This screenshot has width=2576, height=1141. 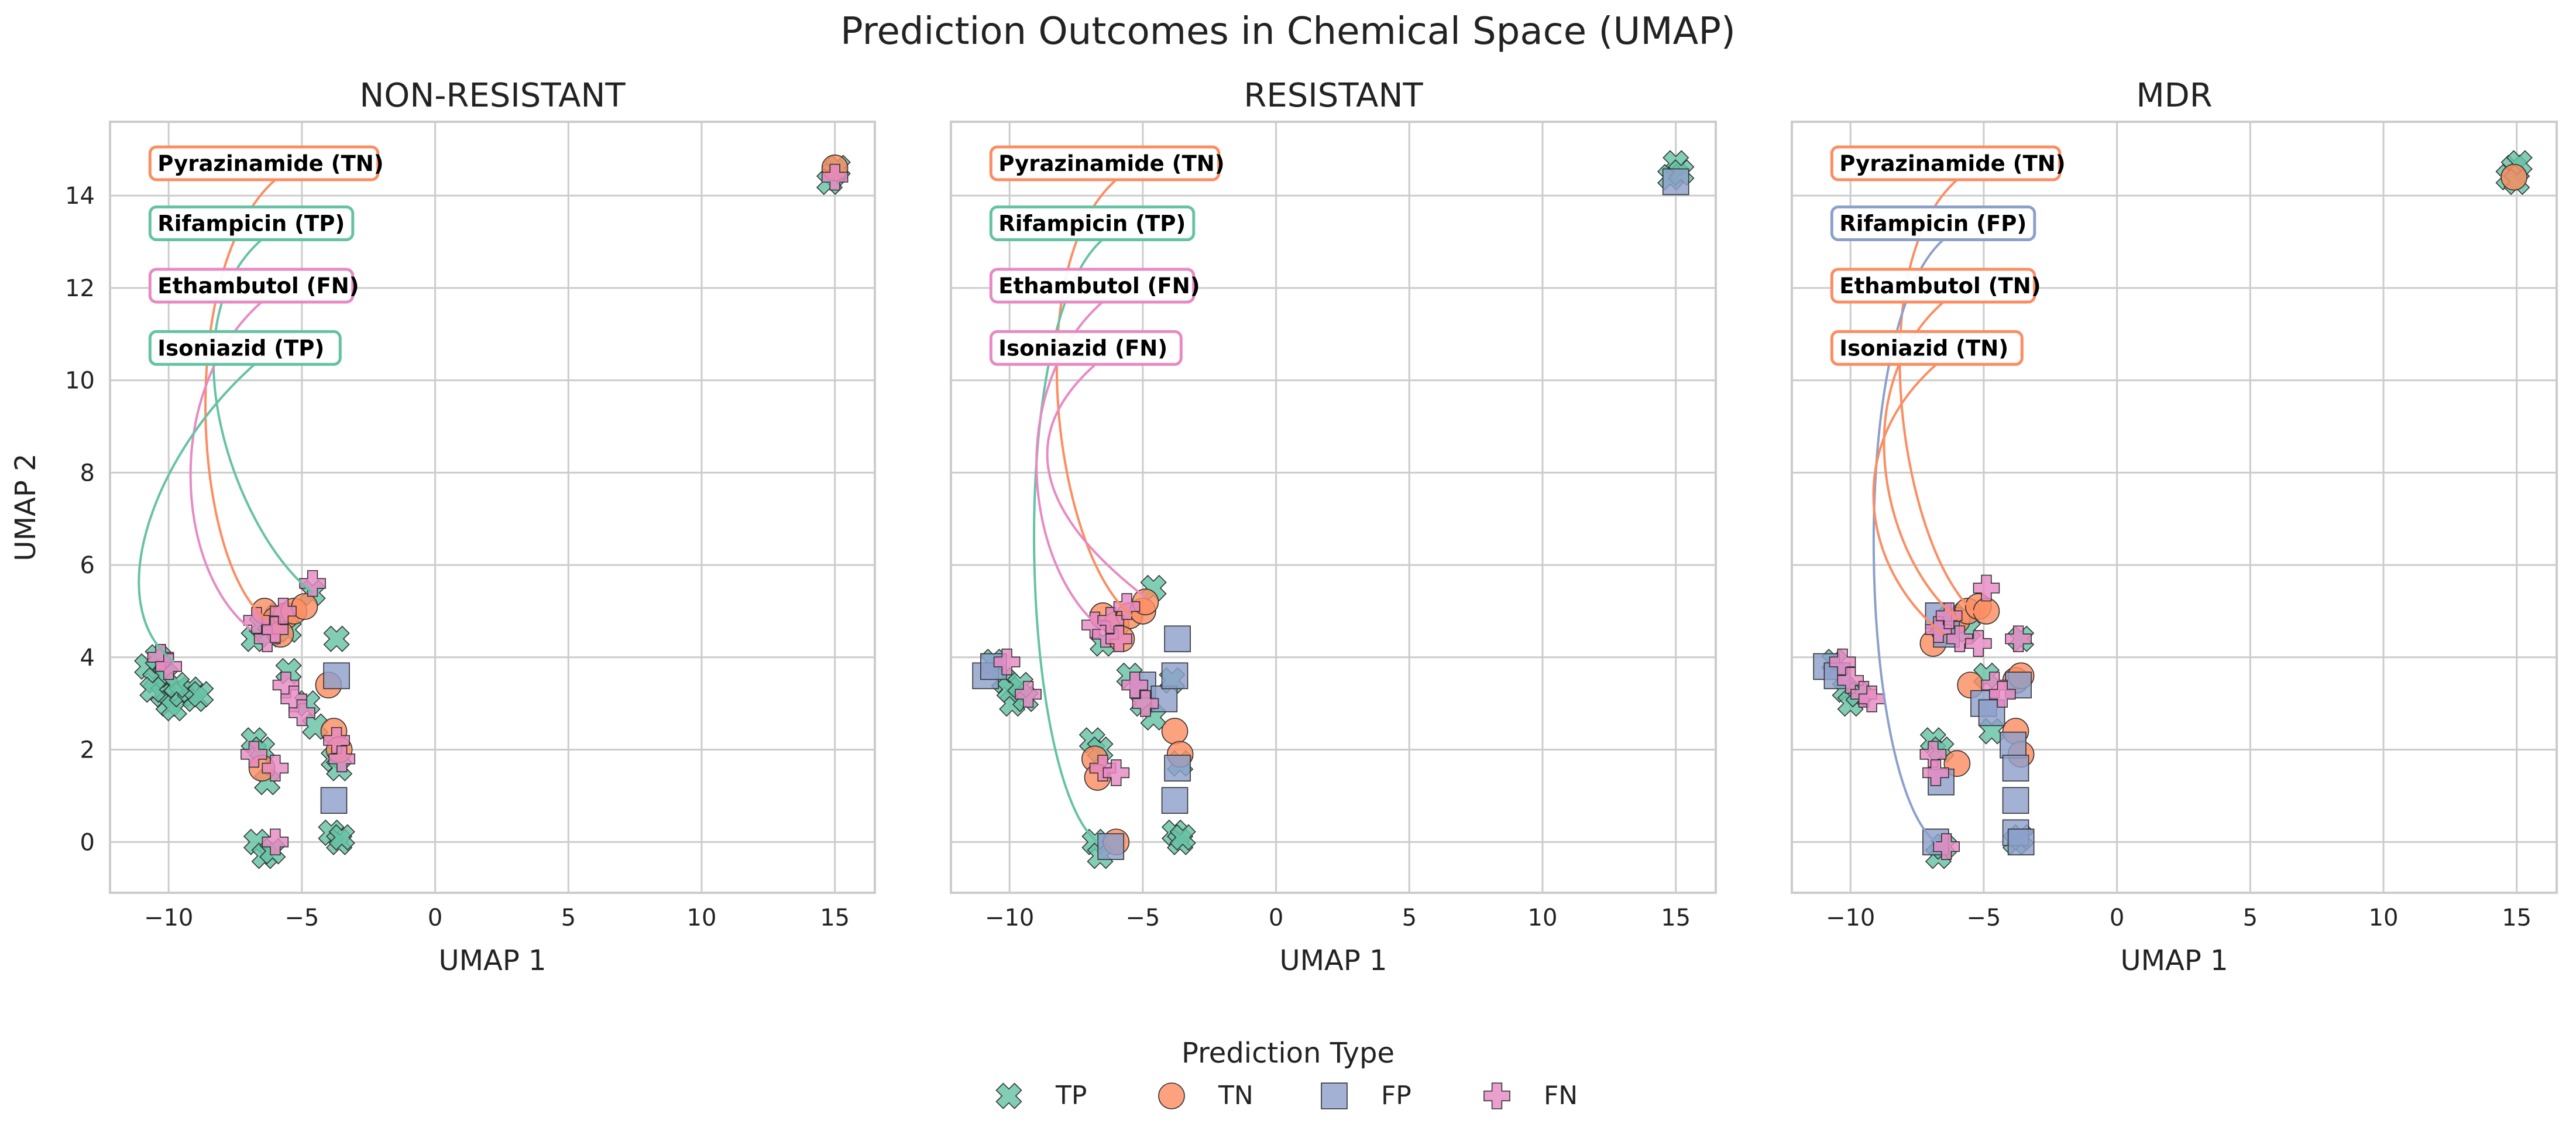 What do you see at coordinates (80, 288) in the screenshot?
I see `y-tick-label: 12` at bounding box center [80, 288].